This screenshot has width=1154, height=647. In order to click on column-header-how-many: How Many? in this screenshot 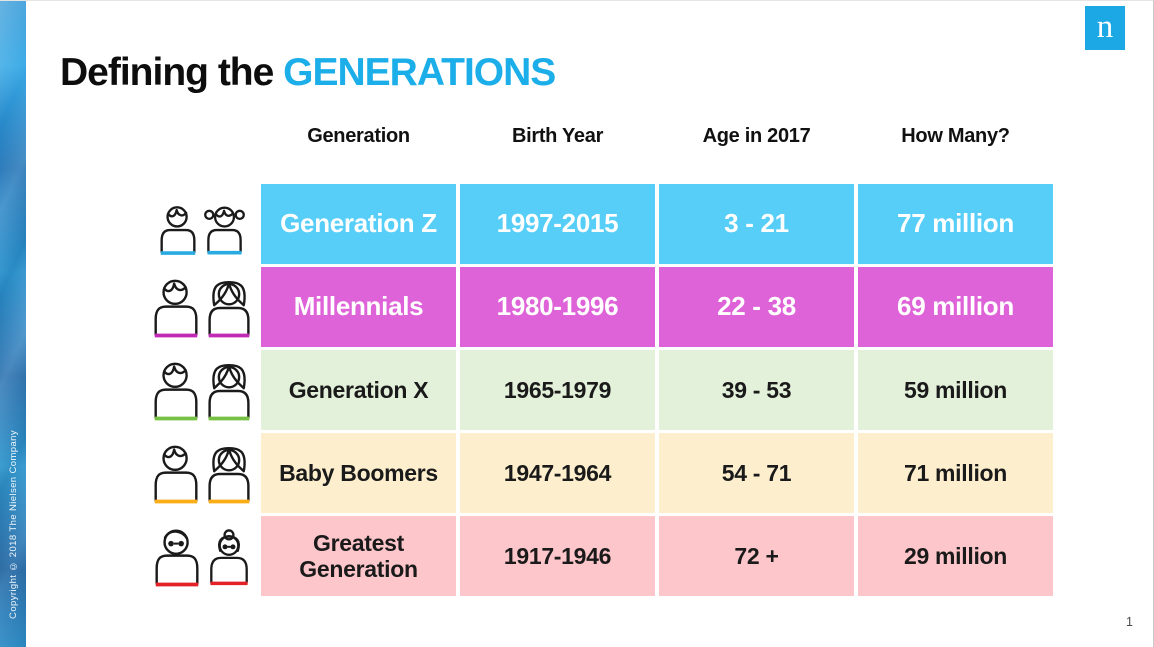, I will do `click(955, 136)`.